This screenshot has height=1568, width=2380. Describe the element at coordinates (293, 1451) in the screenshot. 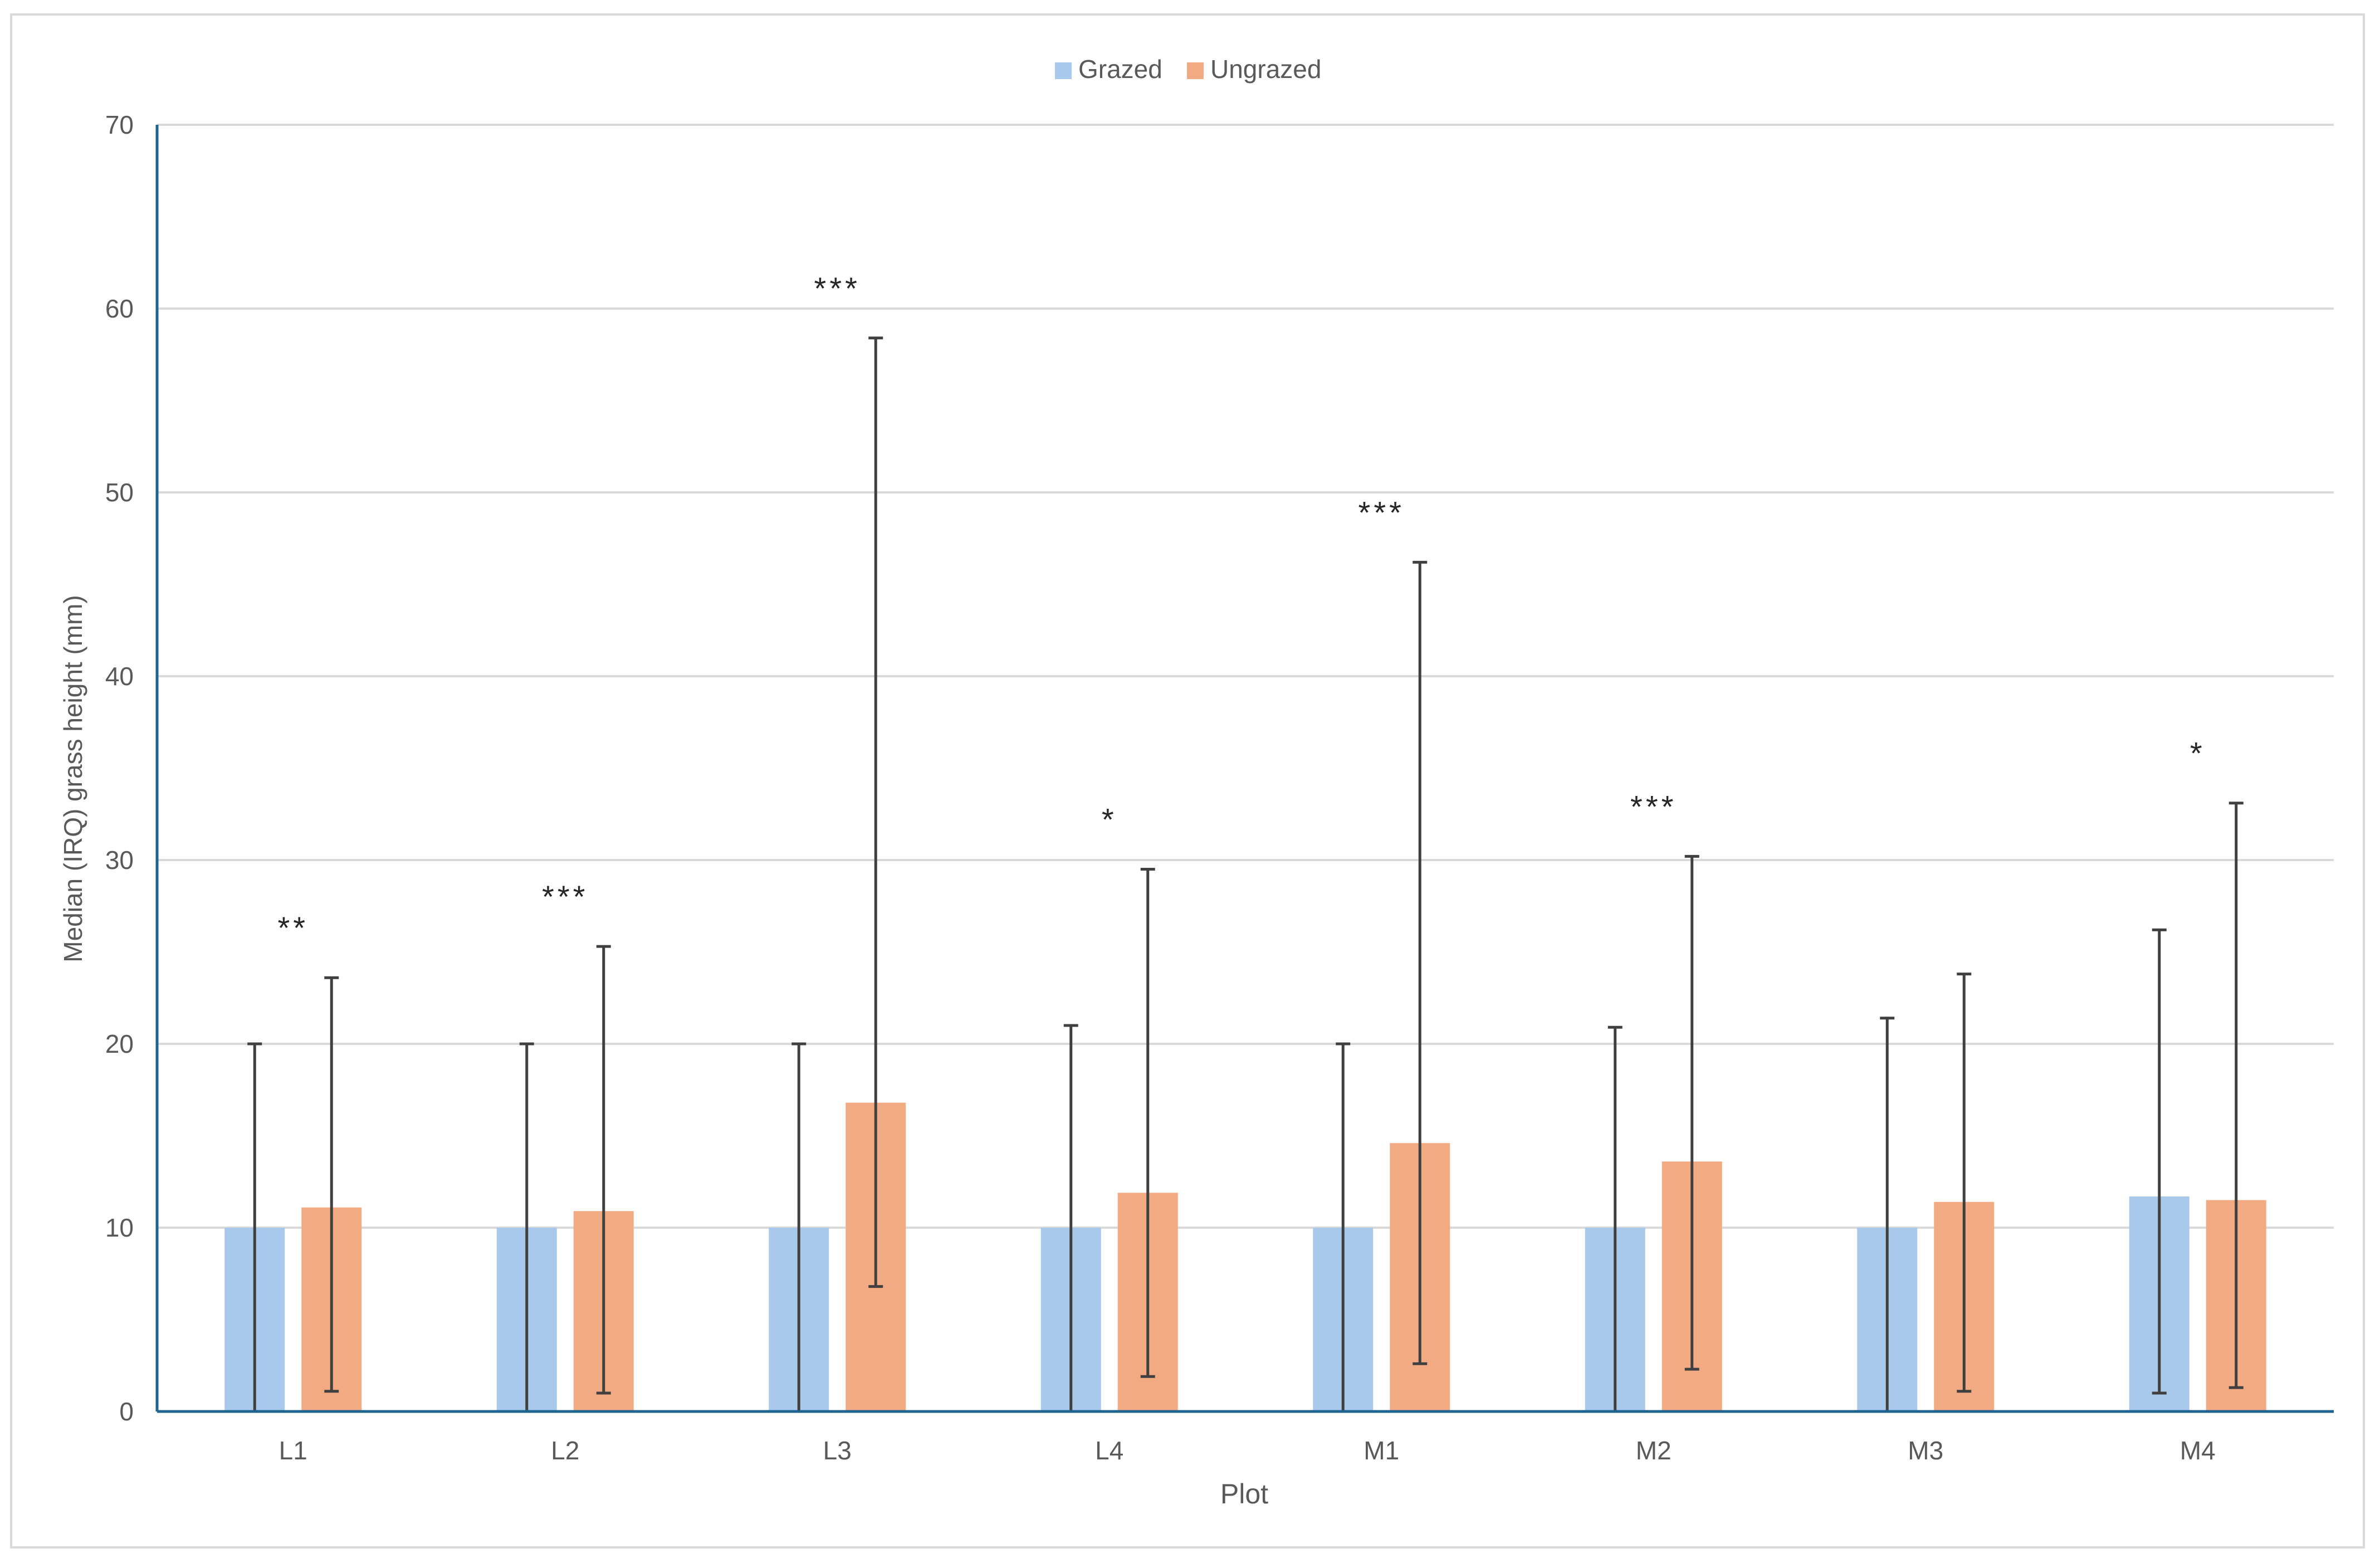

I see `x-tick-label: L1` at that location.